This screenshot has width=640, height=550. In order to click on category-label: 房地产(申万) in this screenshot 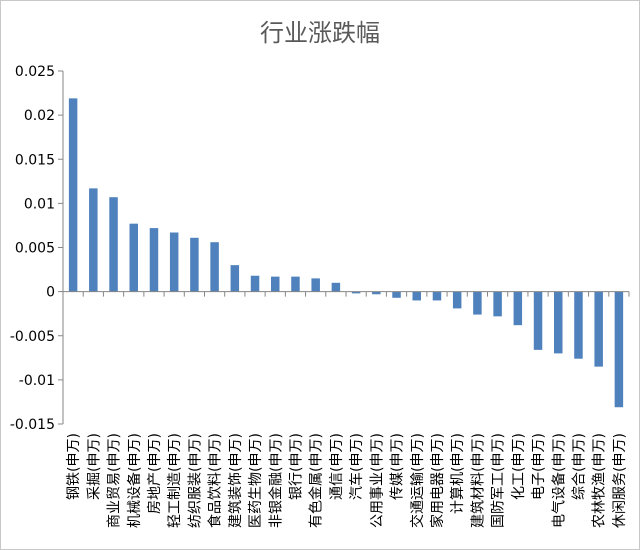, I will do `click(155, 473)`.